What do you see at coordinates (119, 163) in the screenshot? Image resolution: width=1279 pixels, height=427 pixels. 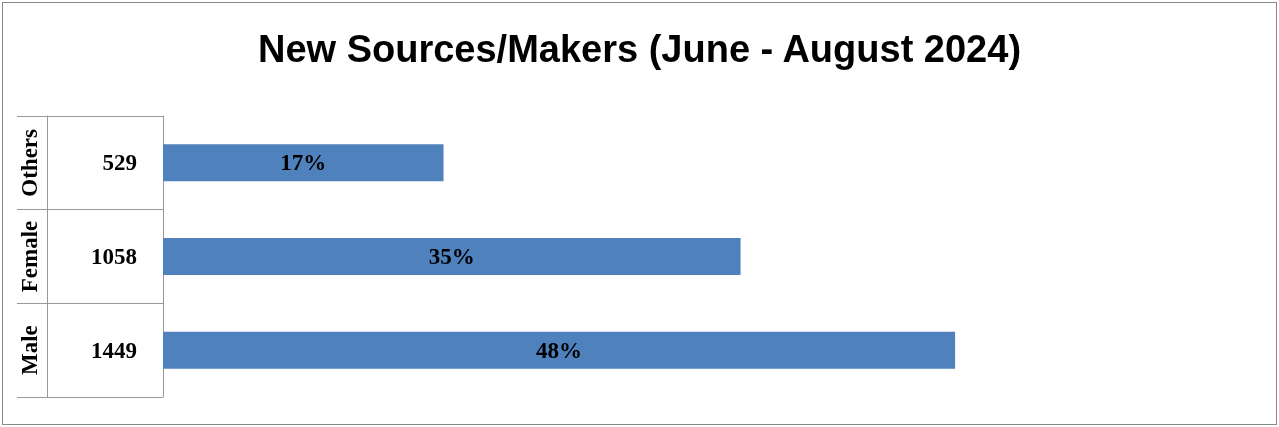 I see `text: 529` at bounding box center [119, 163].